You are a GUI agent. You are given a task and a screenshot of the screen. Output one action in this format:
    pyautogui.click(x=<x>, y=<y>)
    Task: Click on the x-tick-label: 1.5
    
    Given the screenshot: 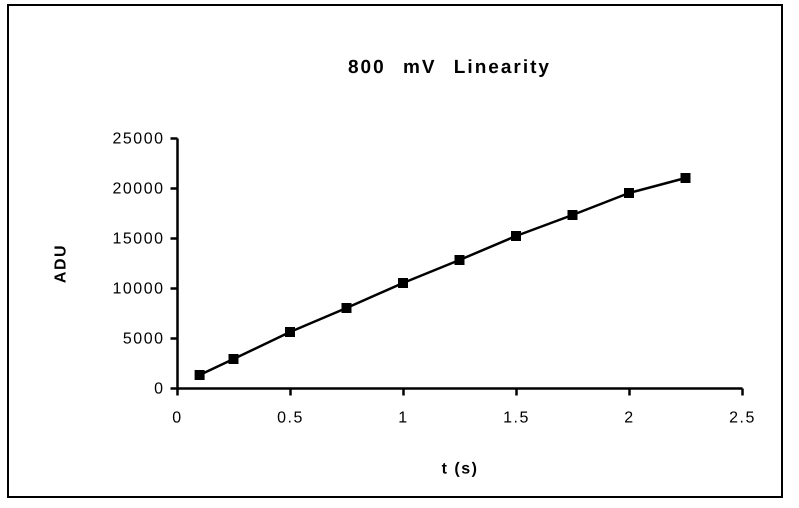 What is the action you would take?
    pyautogui.click(x=516, y=418)
    